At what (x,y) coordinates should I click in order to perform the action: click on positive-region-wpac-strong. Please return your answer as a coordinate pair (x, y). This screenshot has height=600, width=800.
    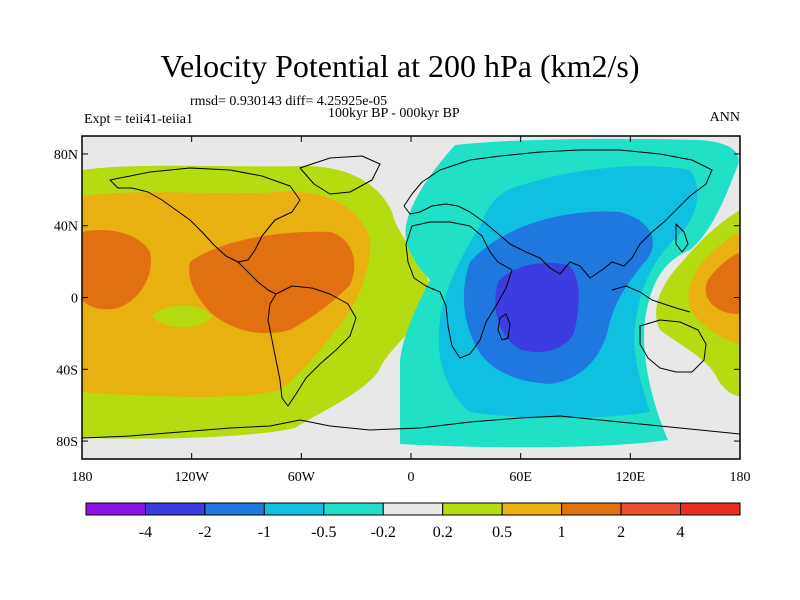
    Looking at the image, I should click on (722, 283).